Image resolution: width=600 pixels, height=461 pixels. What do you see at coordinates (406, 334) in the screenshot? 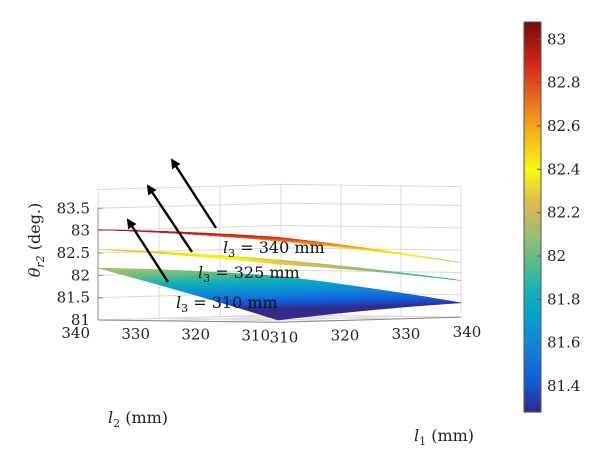
I see `x-tick-label: 330` at bounding box center [406, 334].